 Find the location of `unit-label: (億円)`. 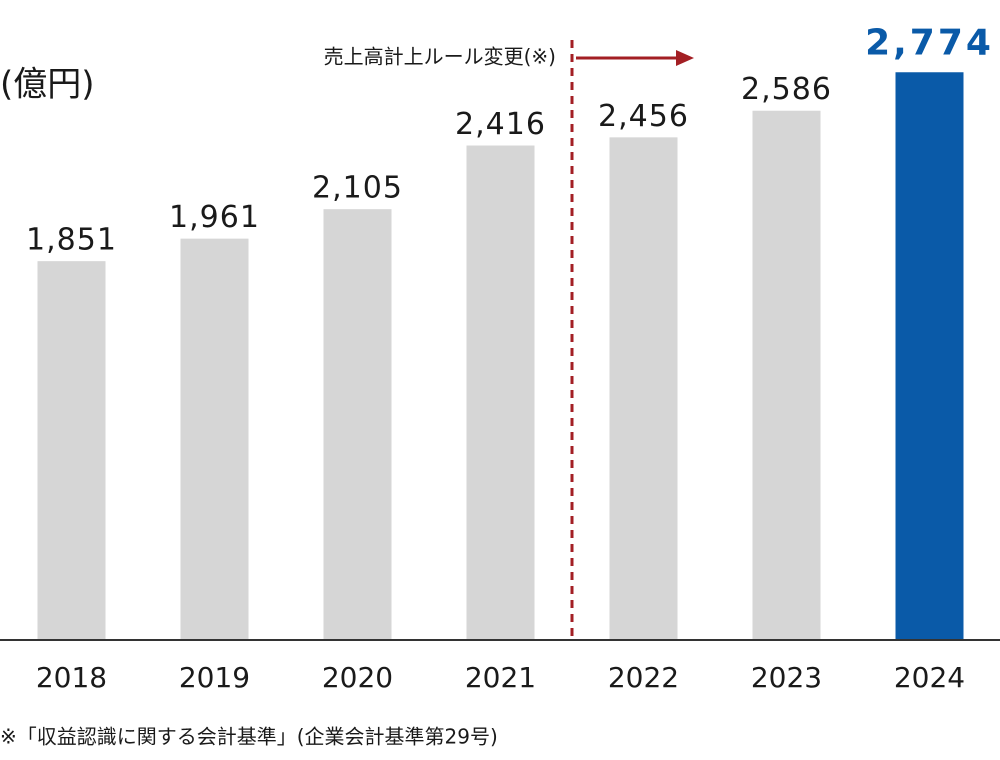

unit-label: (億円) is located at coordinates (47, 85).